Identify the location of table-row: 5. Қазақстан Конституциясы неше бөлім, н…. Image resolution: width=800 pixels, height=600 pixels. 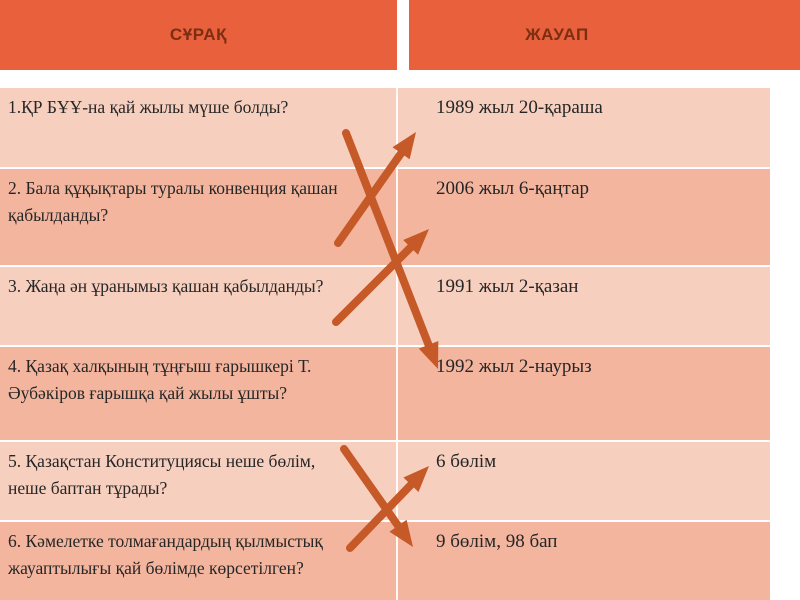
(385, 480).